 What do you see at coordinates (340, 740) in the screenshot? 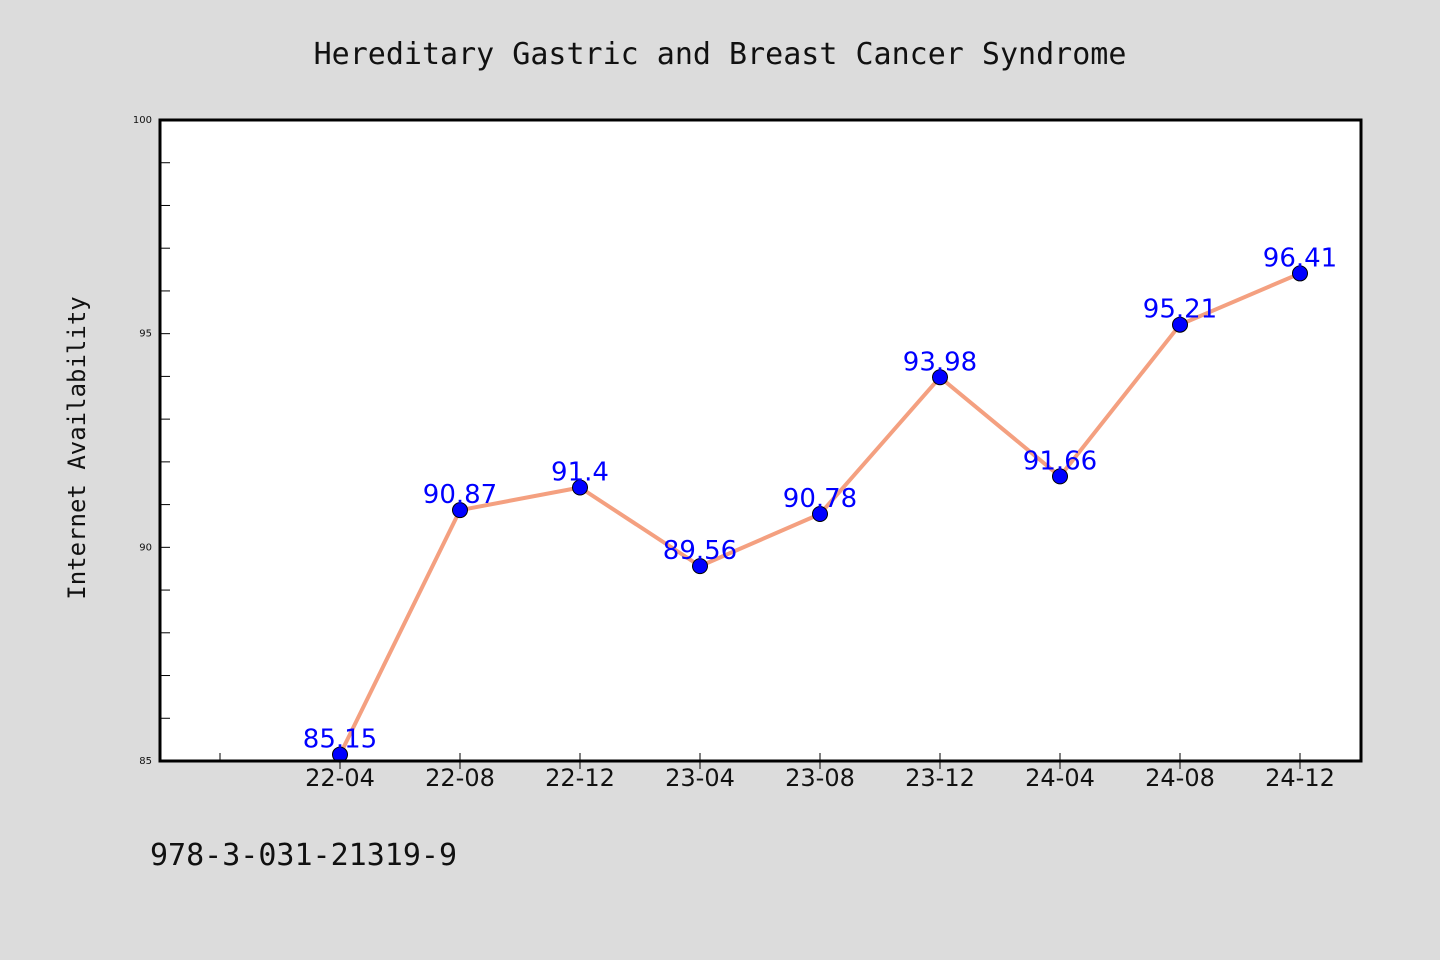
I see `data-point-label: 85.15` at bounding box center [340, 740].